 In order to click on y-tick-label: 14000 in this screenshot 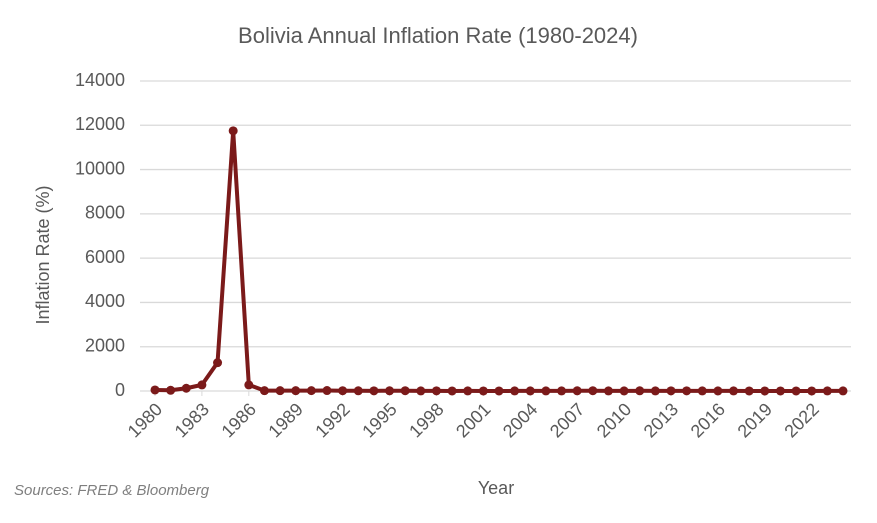, I will do `click(100, 80)`.